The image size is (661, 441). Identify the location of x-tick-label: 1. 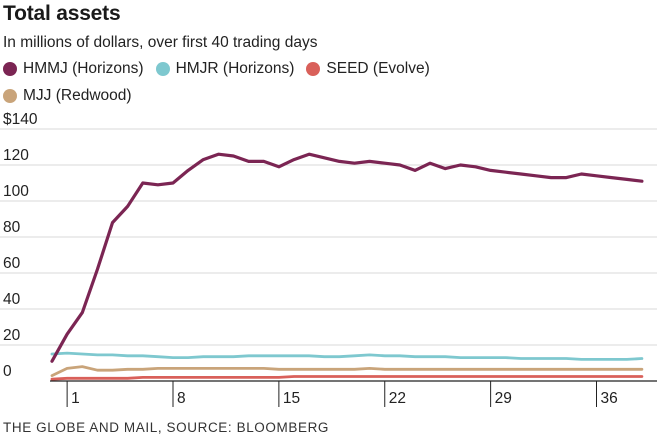
(75, 398).